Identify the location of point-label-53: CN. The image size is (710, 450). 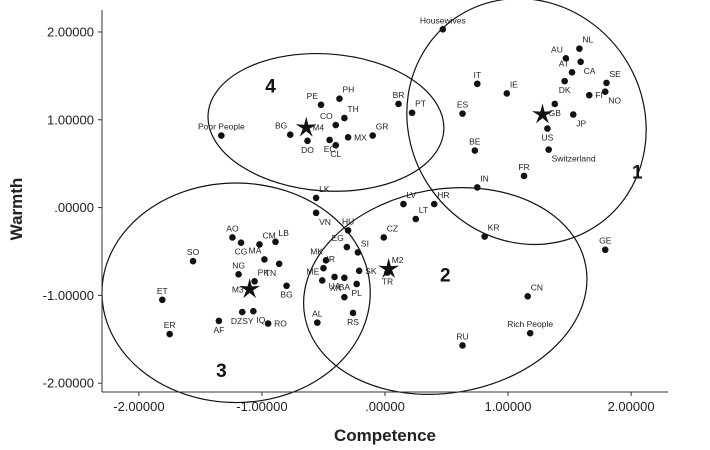
(537, 287).